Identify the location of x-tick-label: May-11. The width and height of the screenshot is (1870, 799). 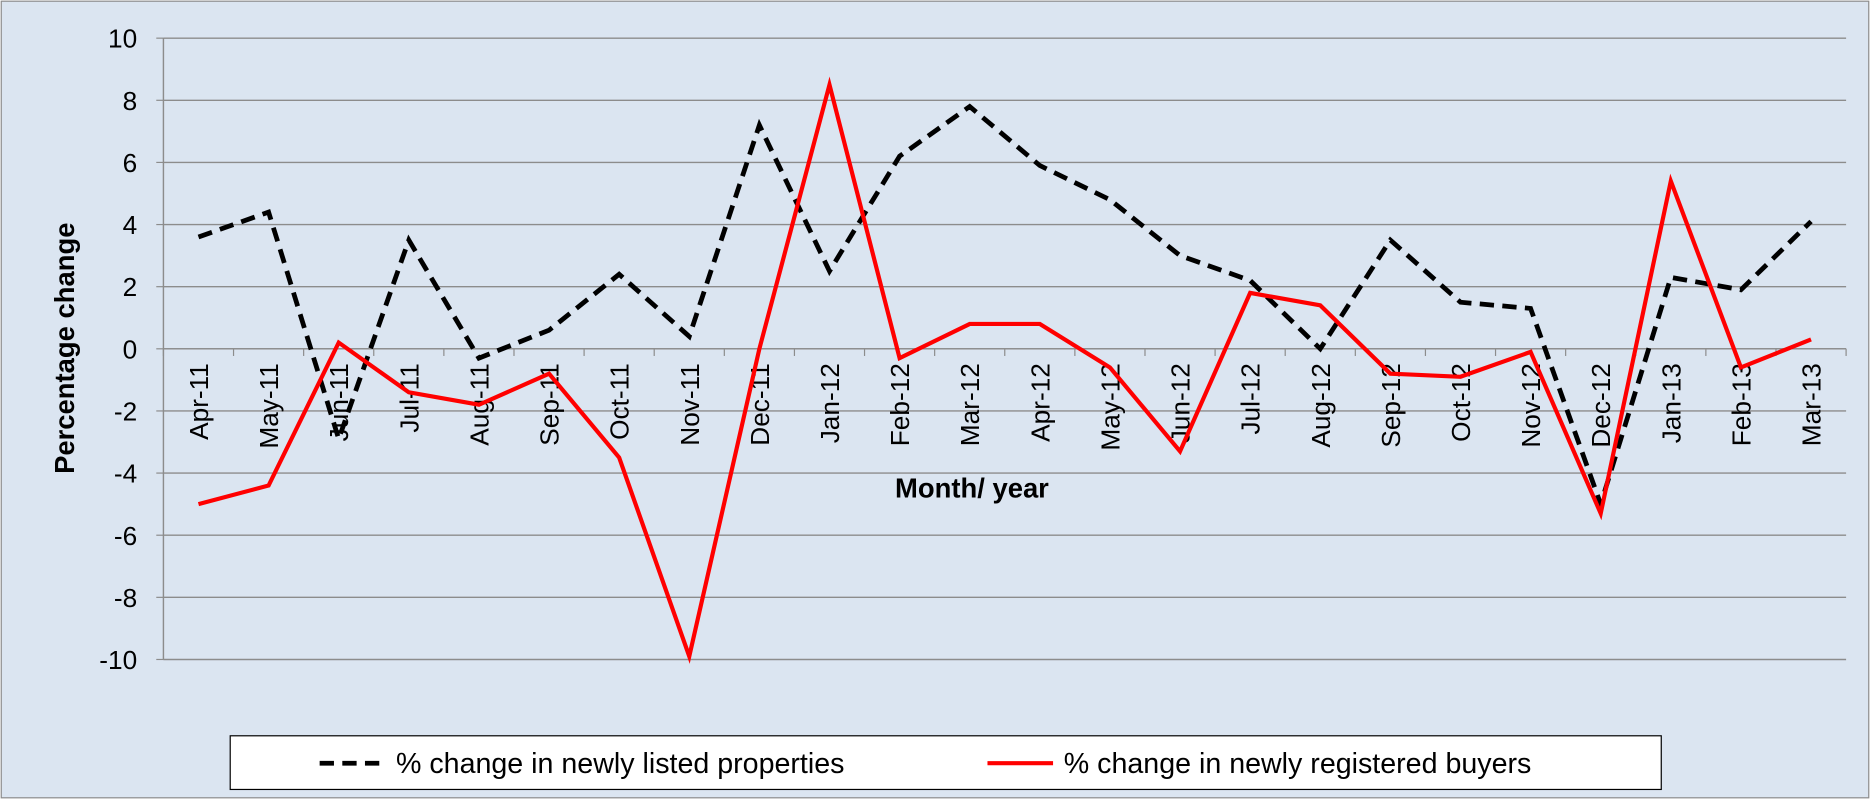
(269, 405).